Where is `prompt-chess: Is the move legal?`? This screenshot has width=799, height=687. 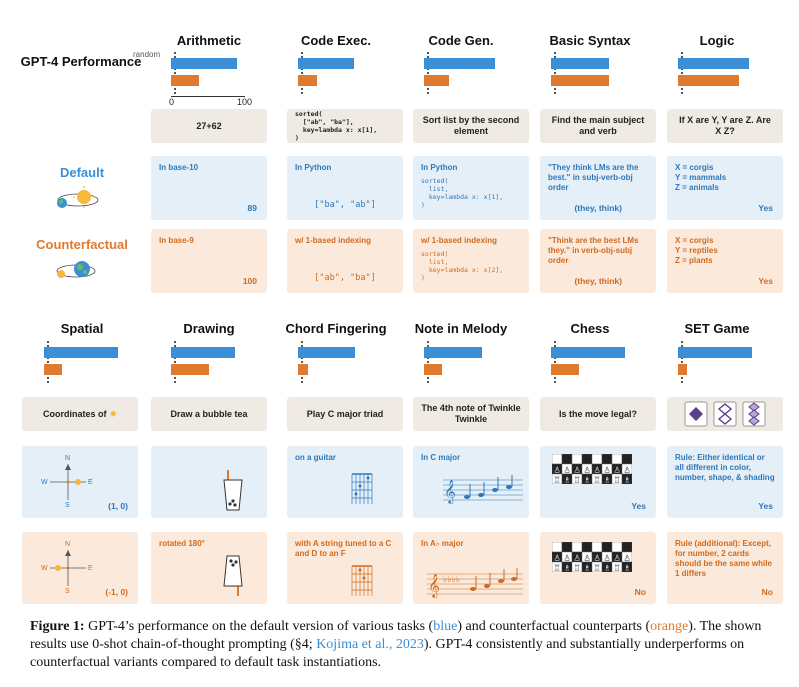 prompt-chess: Is the move legal? is located at coordinates (598, 414).